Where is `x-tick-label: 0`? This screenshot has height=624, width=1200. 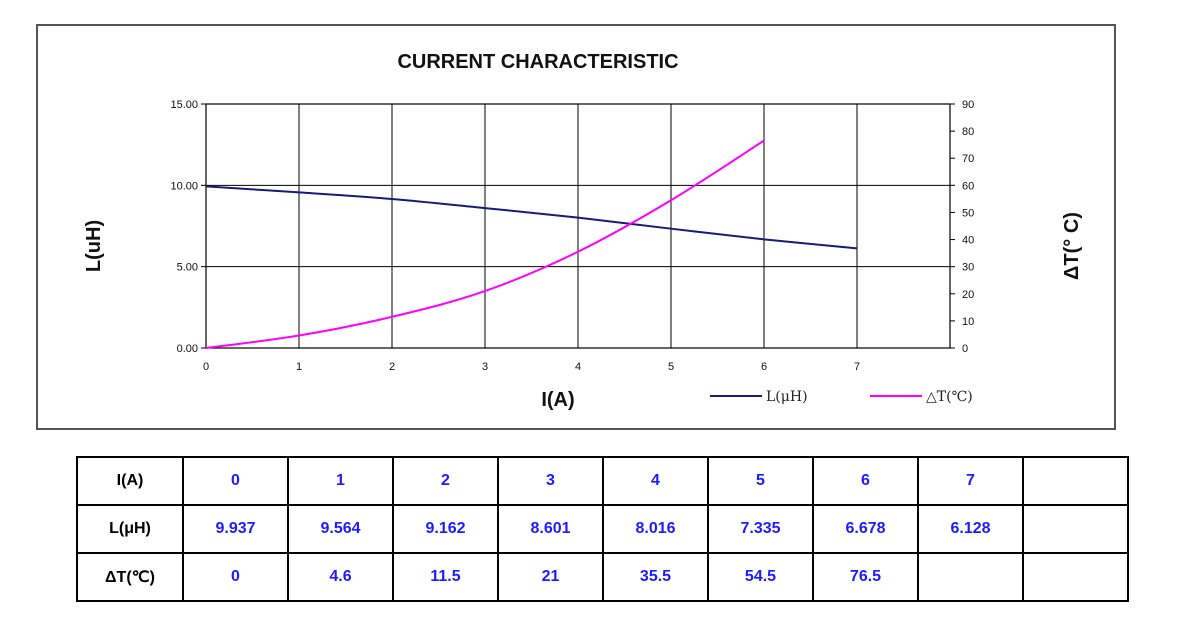
x-tick-label: 0 is located at coordinates (206, 367).